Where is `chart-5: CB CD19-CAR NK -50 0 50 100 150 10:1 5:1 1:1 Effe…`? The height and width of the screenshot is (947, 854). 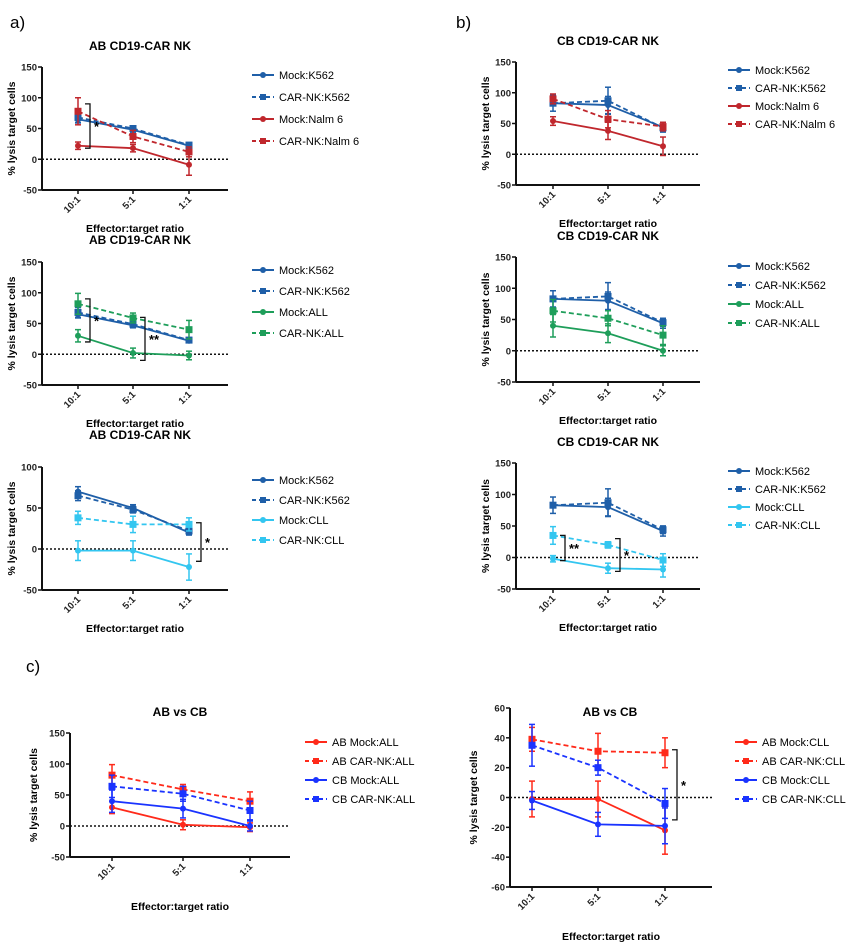 chart-5: CB CD19-CAR NK -50 0 50 100 150 10:1 5:1 1:1 Effe… is located at coordinates (653, 328).